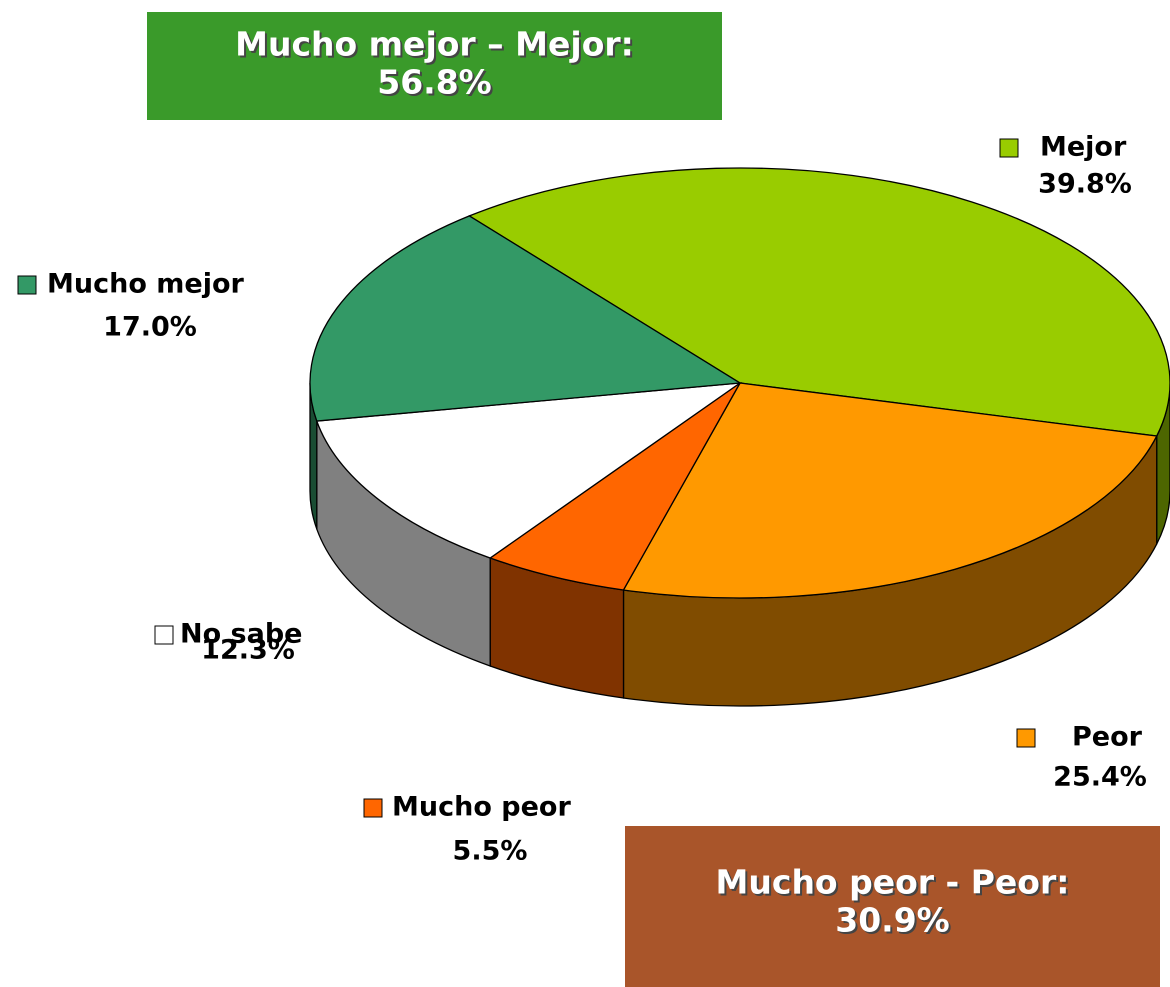 This screenshot has height=987, width=1170. I want to click on annotation-shadow: Mucho mejor – Mejor:, so click(436, 46).